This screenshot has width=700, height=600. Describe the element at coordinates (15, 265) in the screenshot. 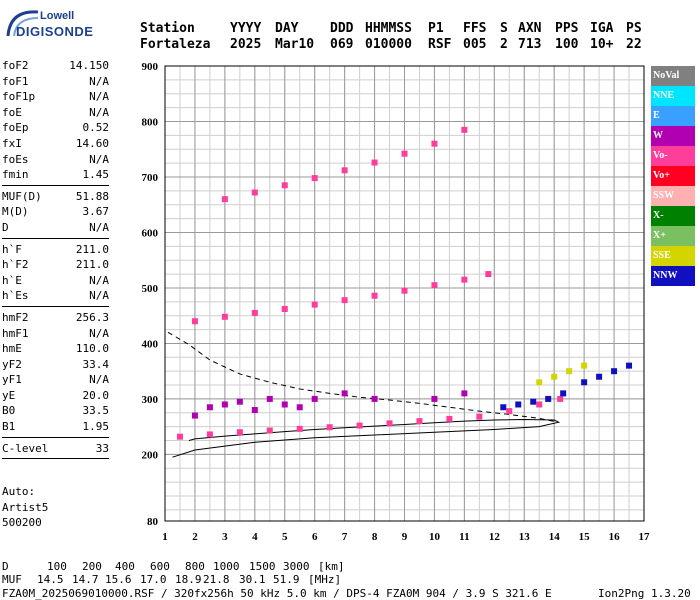

I see `param-name: h`F2` at that location.